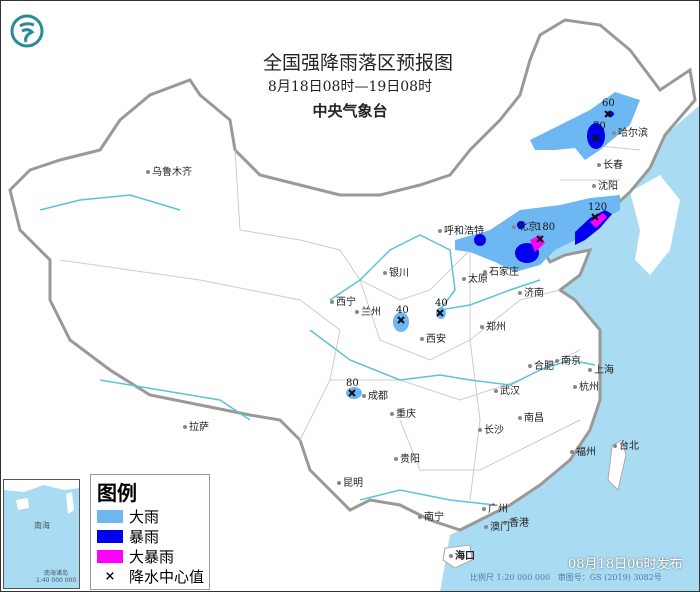 The height and width of the screenshot is (592, 700). I want to click on city-label: 成都, so click(375, 394).